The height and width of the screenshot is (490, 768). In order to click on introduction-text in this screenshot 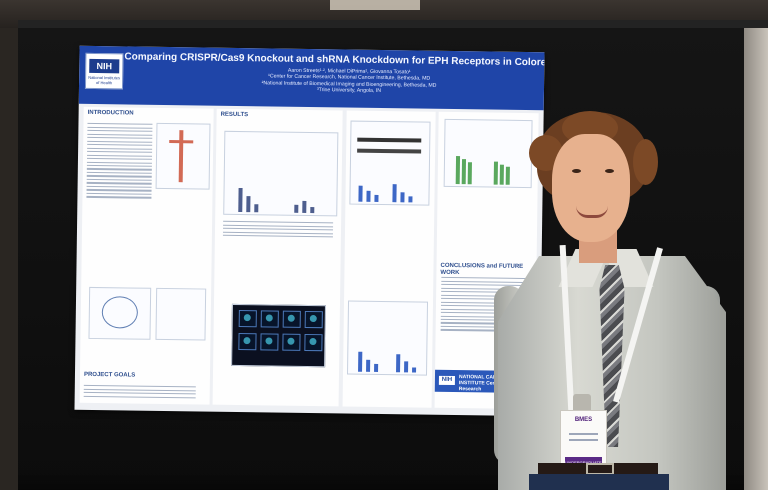, I will do `click(119, 161)`.